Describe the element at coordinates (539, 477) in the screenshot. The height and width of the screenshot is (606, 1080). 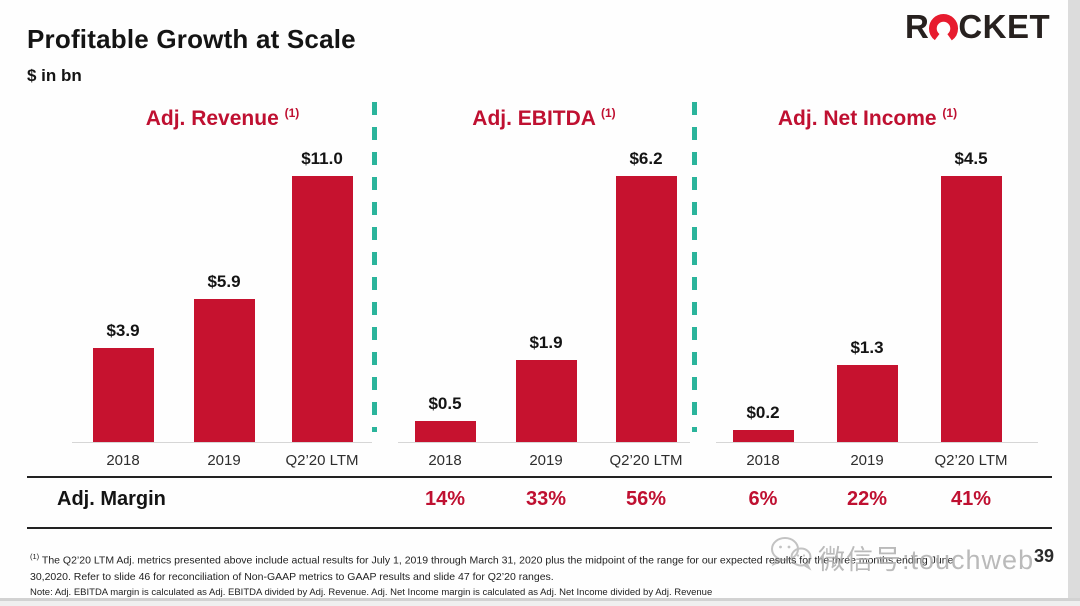
I see `margin-row-top-rule` at that location.